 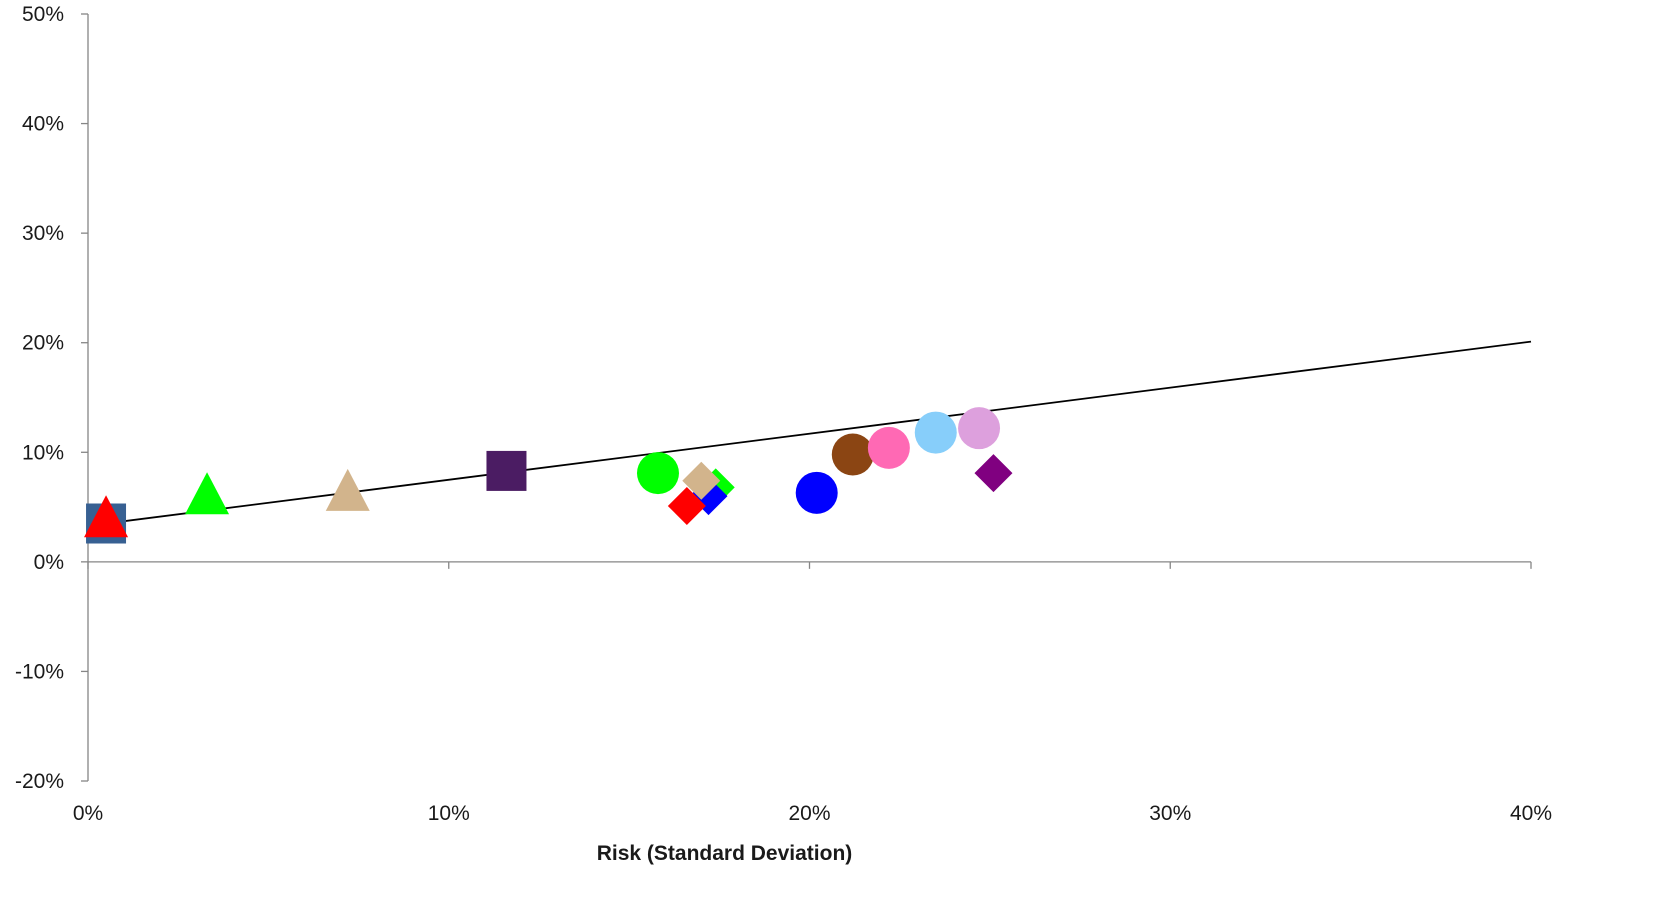 What do you see at coordinates (43, 452) in the screenshot?
I see `y-tick-label: 10%` at bounding box center [43, 452].